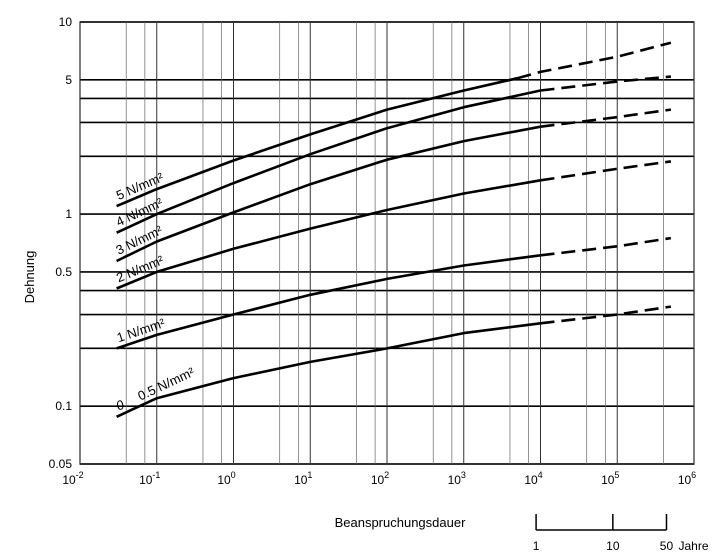 Image resolution: width=720 pixels, height=560 pixels. I want to click on x-axis-title: Beanspruchungsdauer, so click(400, 522).